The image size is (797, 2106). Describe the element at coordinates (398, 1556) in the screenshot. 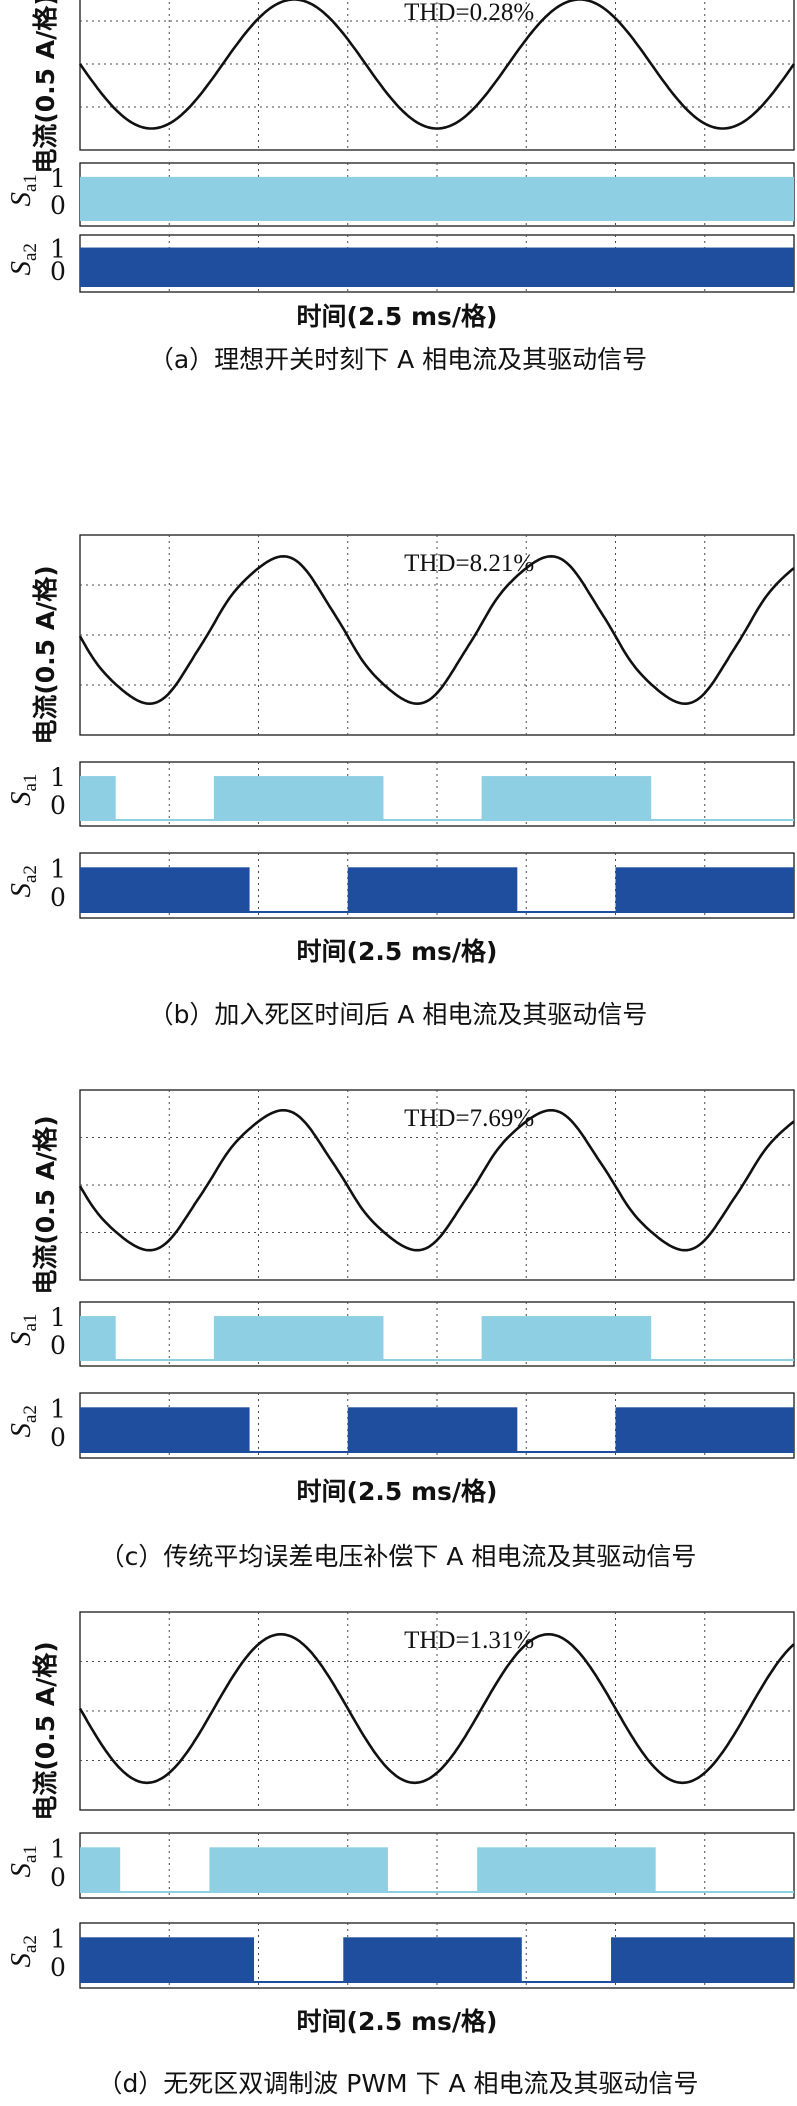

I see `panel-caption: （c）传统平均误差电压补偿下 A 相电流及其驱动信号` at that location.